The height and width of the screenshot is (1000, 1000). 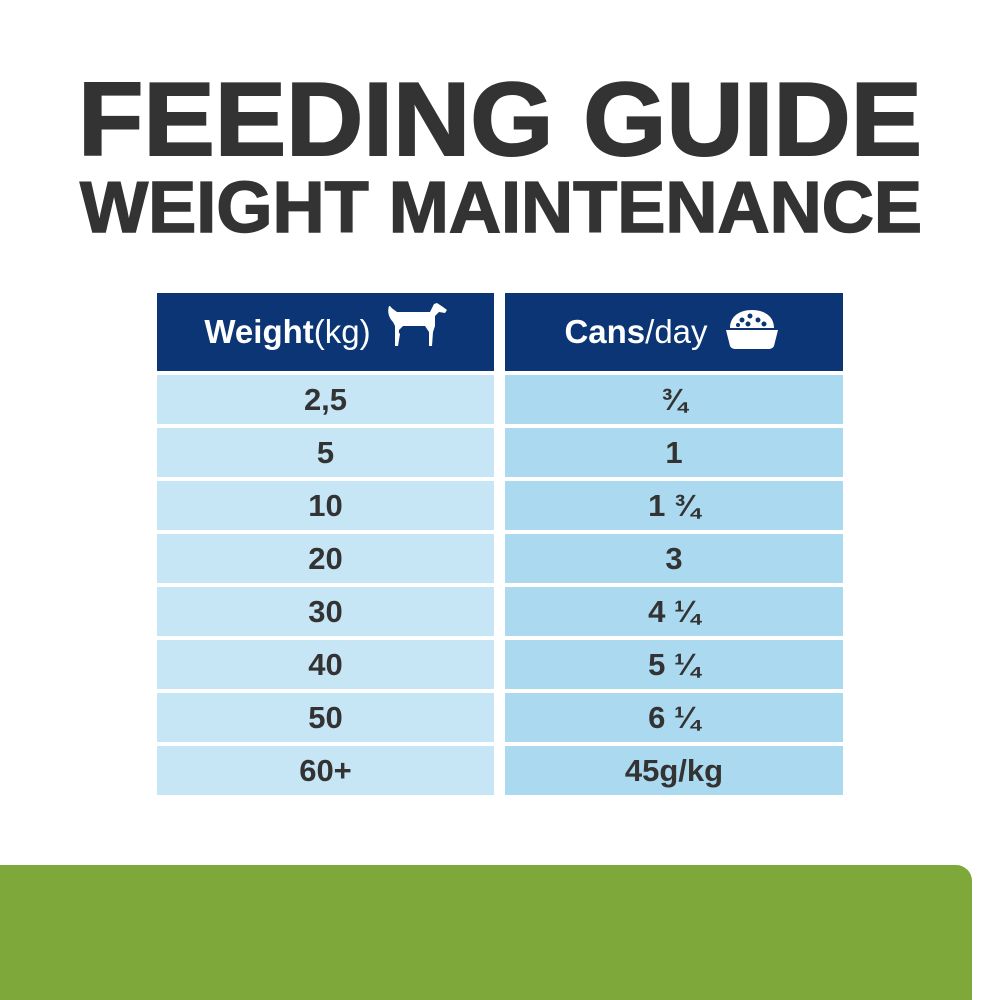 What do you see at coordinates (674, 611) in the screenshot?
I see `cans-cell: 4 ¼` at bounding box center [674, 611].